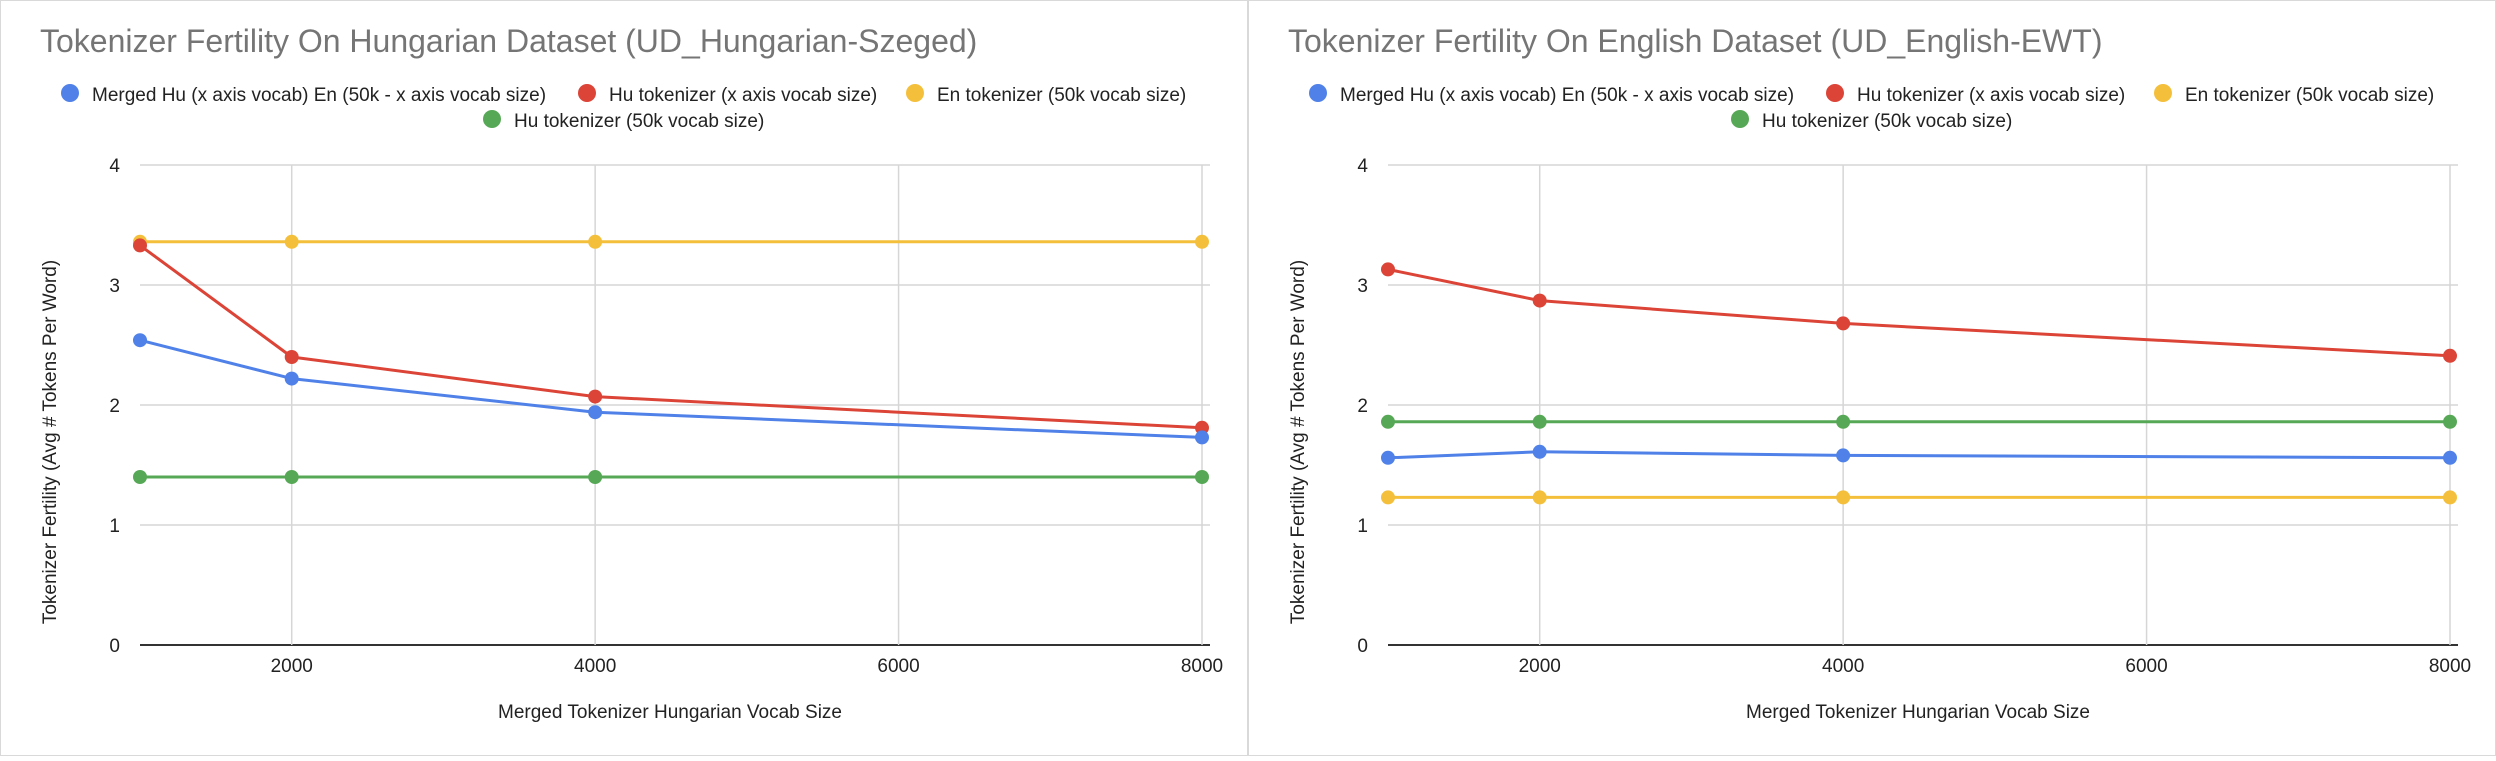 The height and width of the screenshot is (761, 2496). I want to click on panel-divider, so click(1248, 378).